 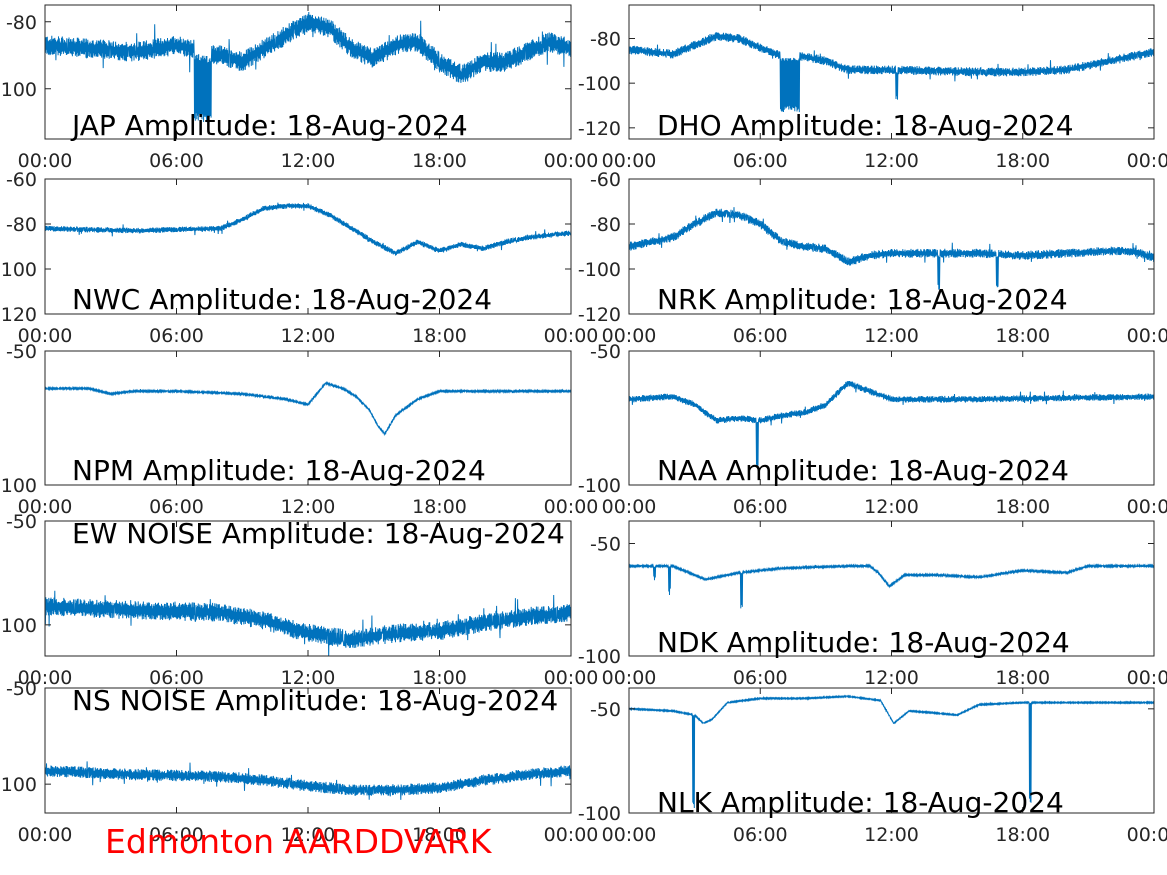 I want to click on panel-title: EW NOISE Amplitude: 18-Aug-2024, so click(x=318, y=533).